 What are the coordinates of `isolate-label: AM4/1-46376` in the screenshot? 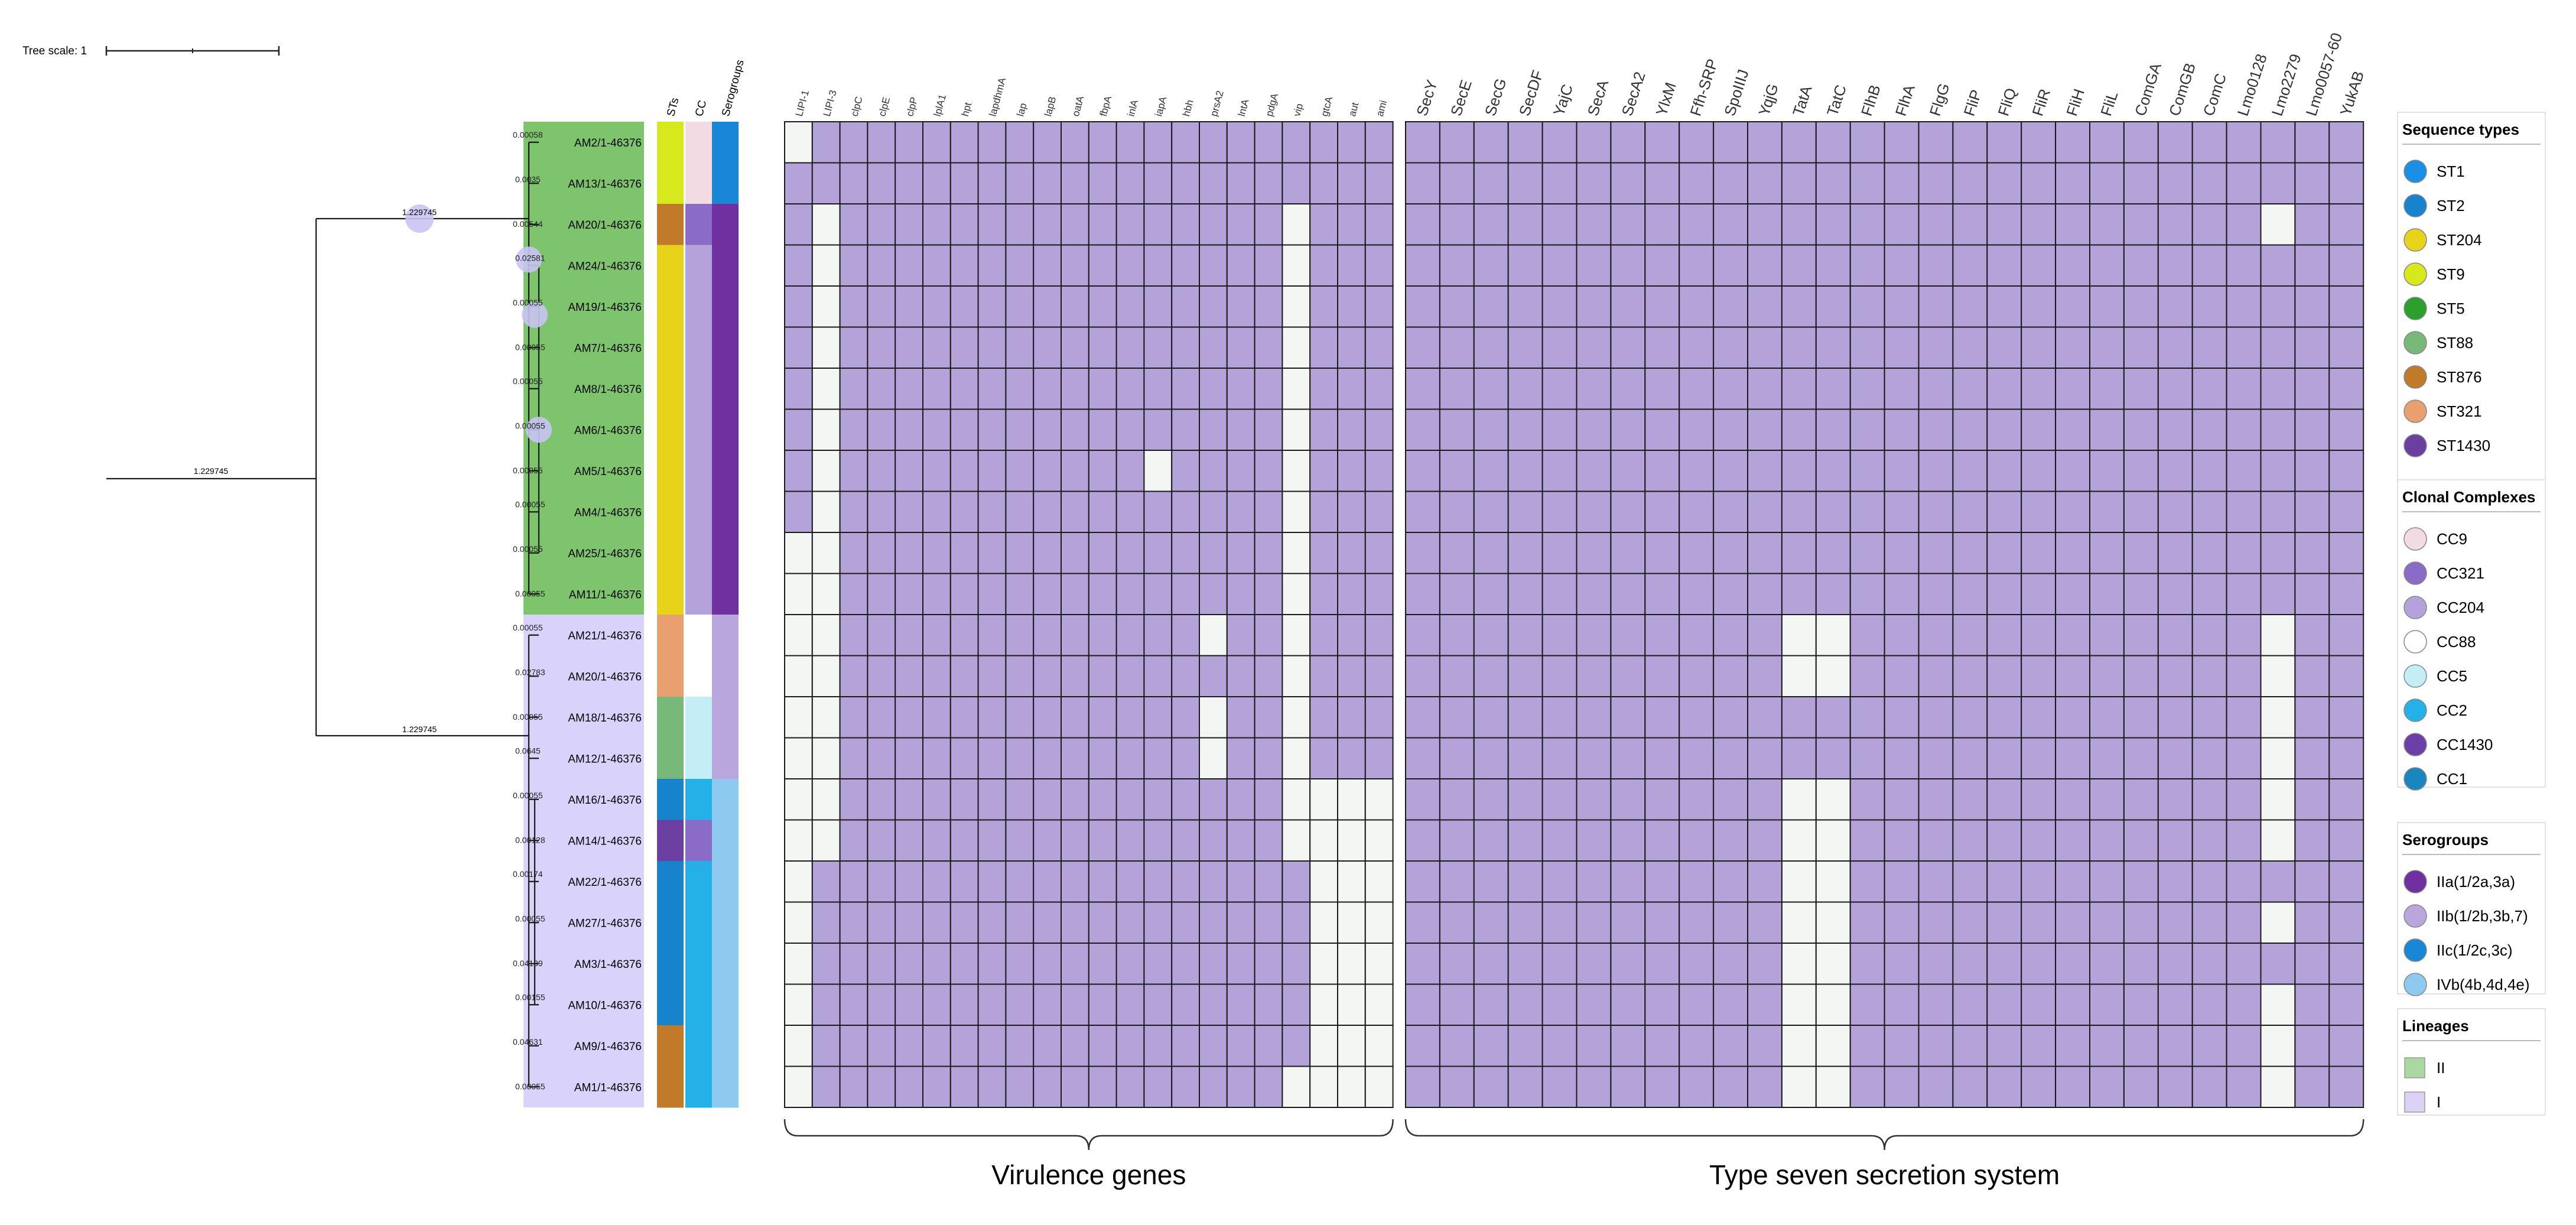 It's located at (608, 513).